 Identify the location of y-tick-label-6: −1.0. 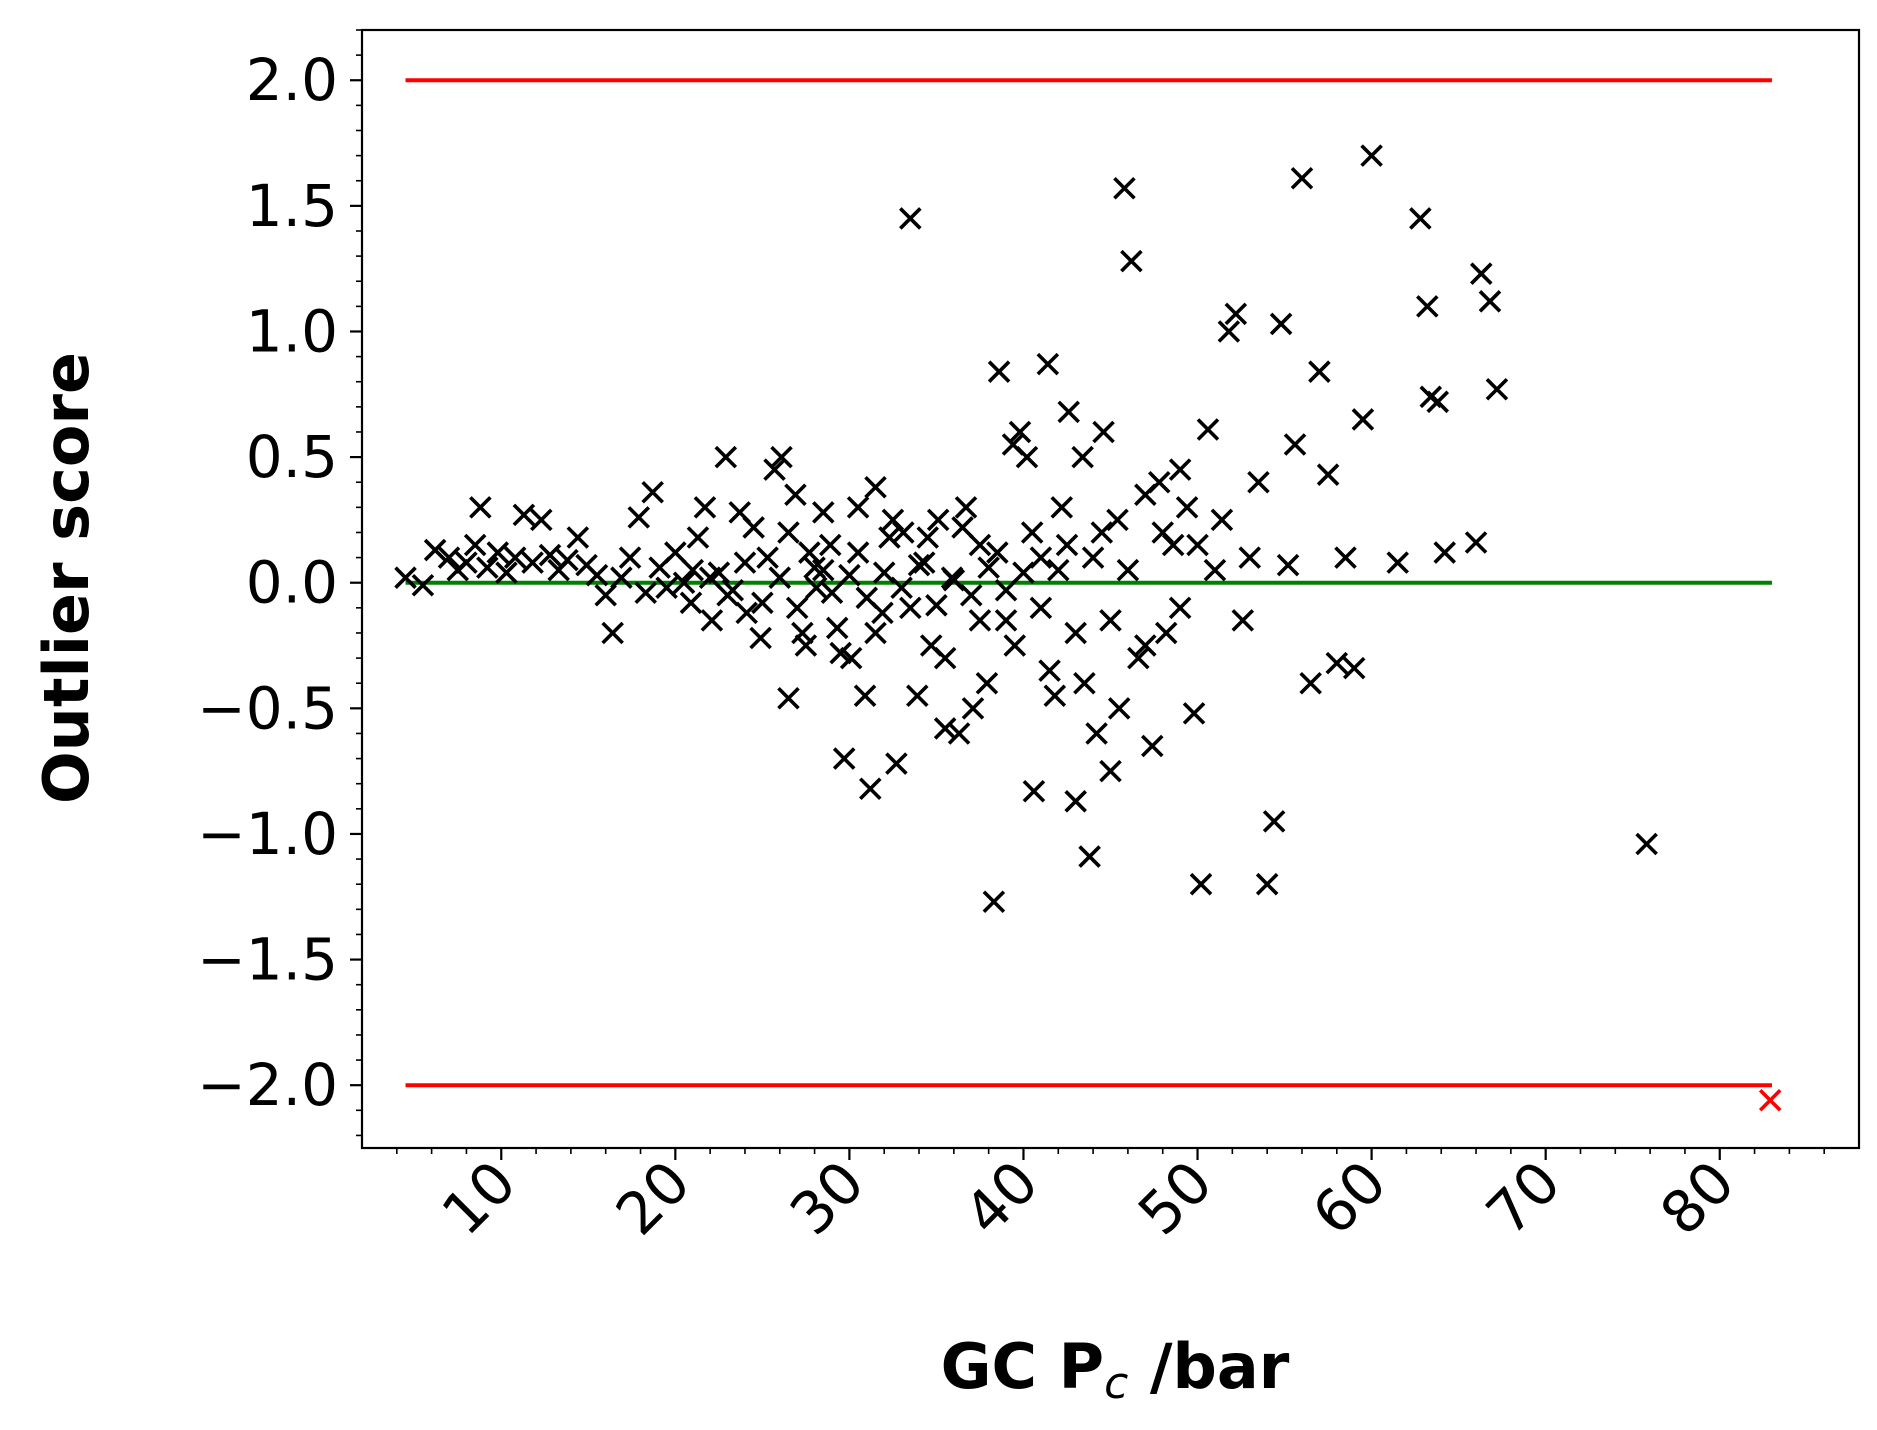
(267, 834).